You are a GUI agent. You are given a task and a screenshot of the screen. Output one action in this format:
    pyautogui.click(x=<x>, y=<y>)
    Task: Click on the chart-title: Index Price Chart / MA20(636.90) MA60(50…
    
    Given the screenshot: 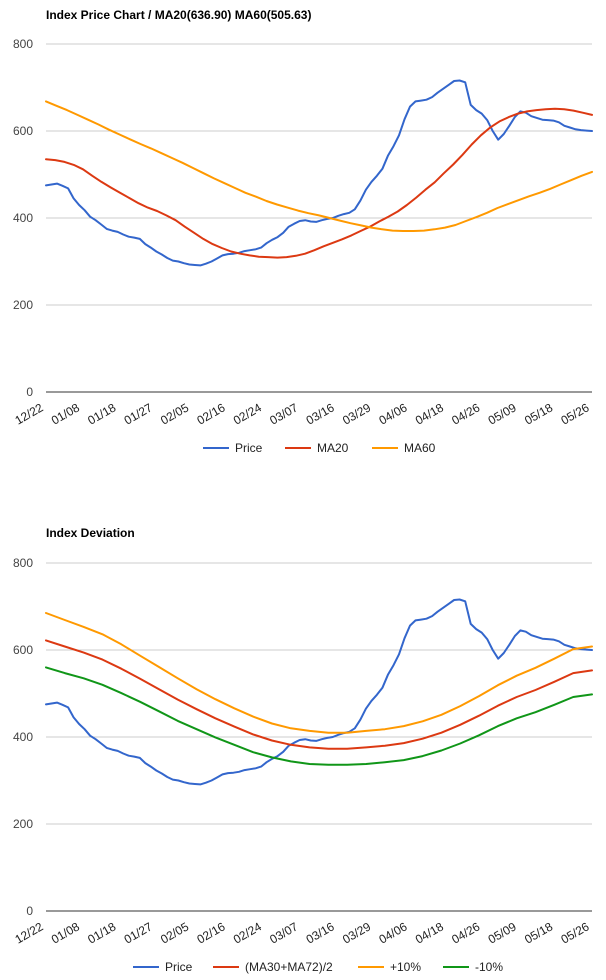 What is the action you would take?
    pyautogui.click(x=178, y=15)
    